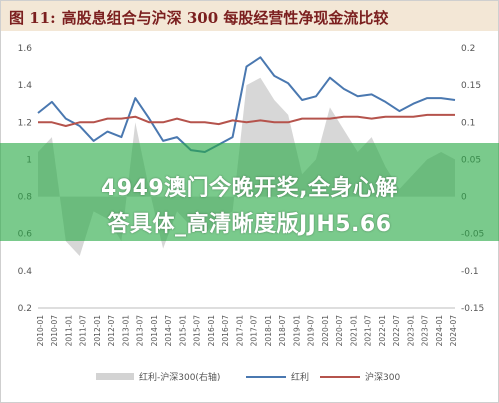  I want to click on x-tick-label: 2024-07, so click(453, 331).